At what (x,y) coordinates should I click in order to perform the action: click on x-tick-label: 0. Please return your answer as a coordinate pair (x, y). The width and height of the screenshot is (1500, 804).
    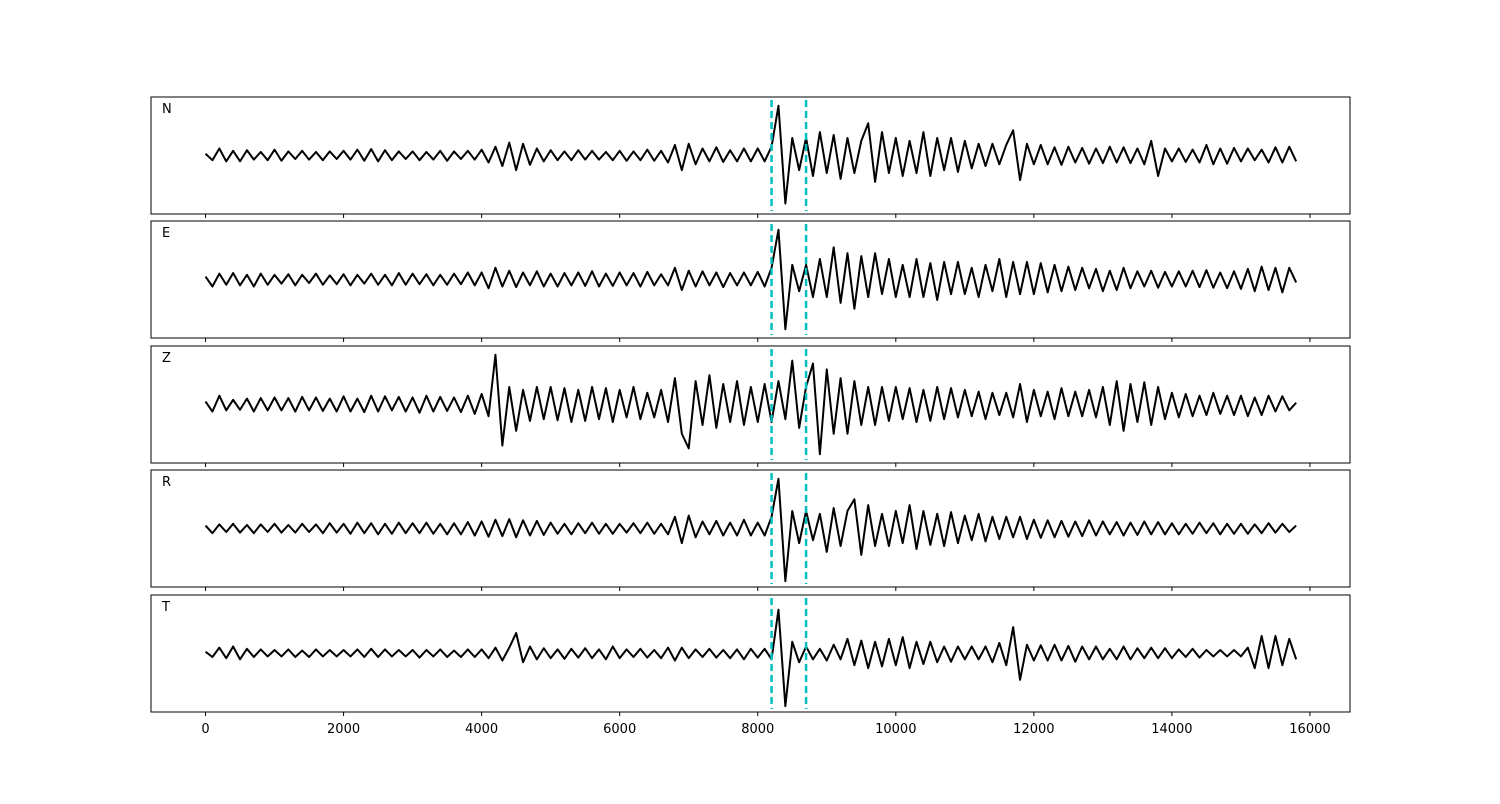
    Looking at the image, I should click on (205, 729).